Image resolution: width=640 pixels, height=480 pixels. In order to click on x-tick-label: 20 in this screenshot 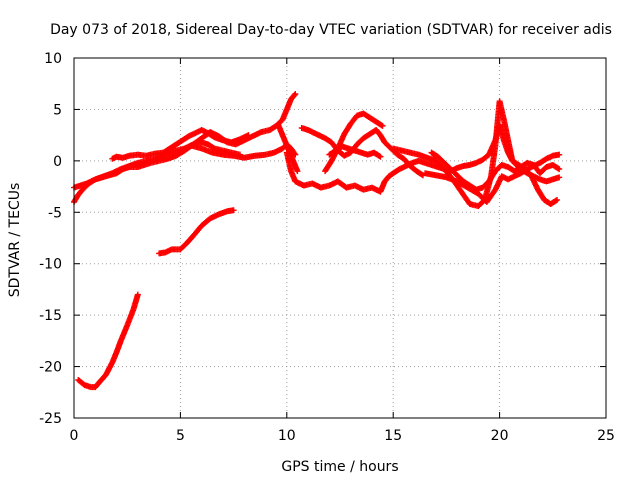, I will do `click(500, 436)`.